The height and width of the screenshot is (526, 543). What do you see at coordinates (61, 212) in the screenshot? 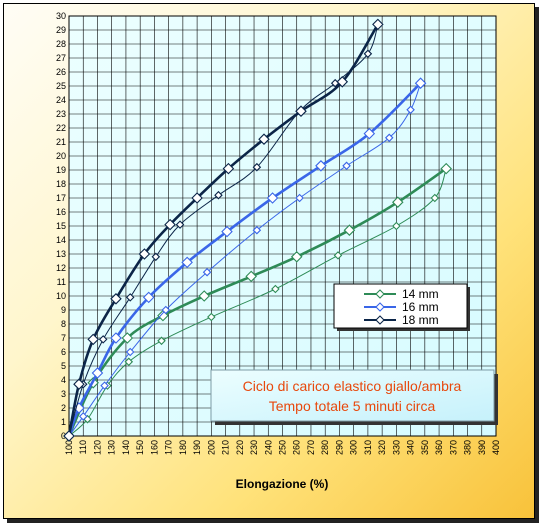
I see `y-tick-label: 16` at bounding box center [61, 212].